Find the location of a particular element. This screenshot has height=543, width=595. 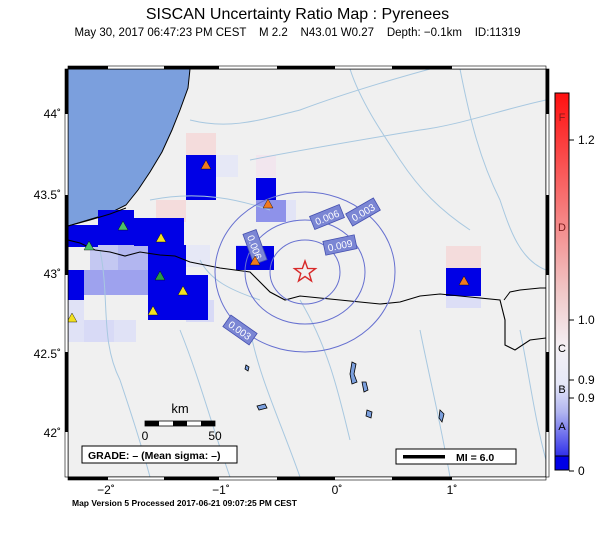

colorbar-value: 0 is located at coordinates (581, 471).